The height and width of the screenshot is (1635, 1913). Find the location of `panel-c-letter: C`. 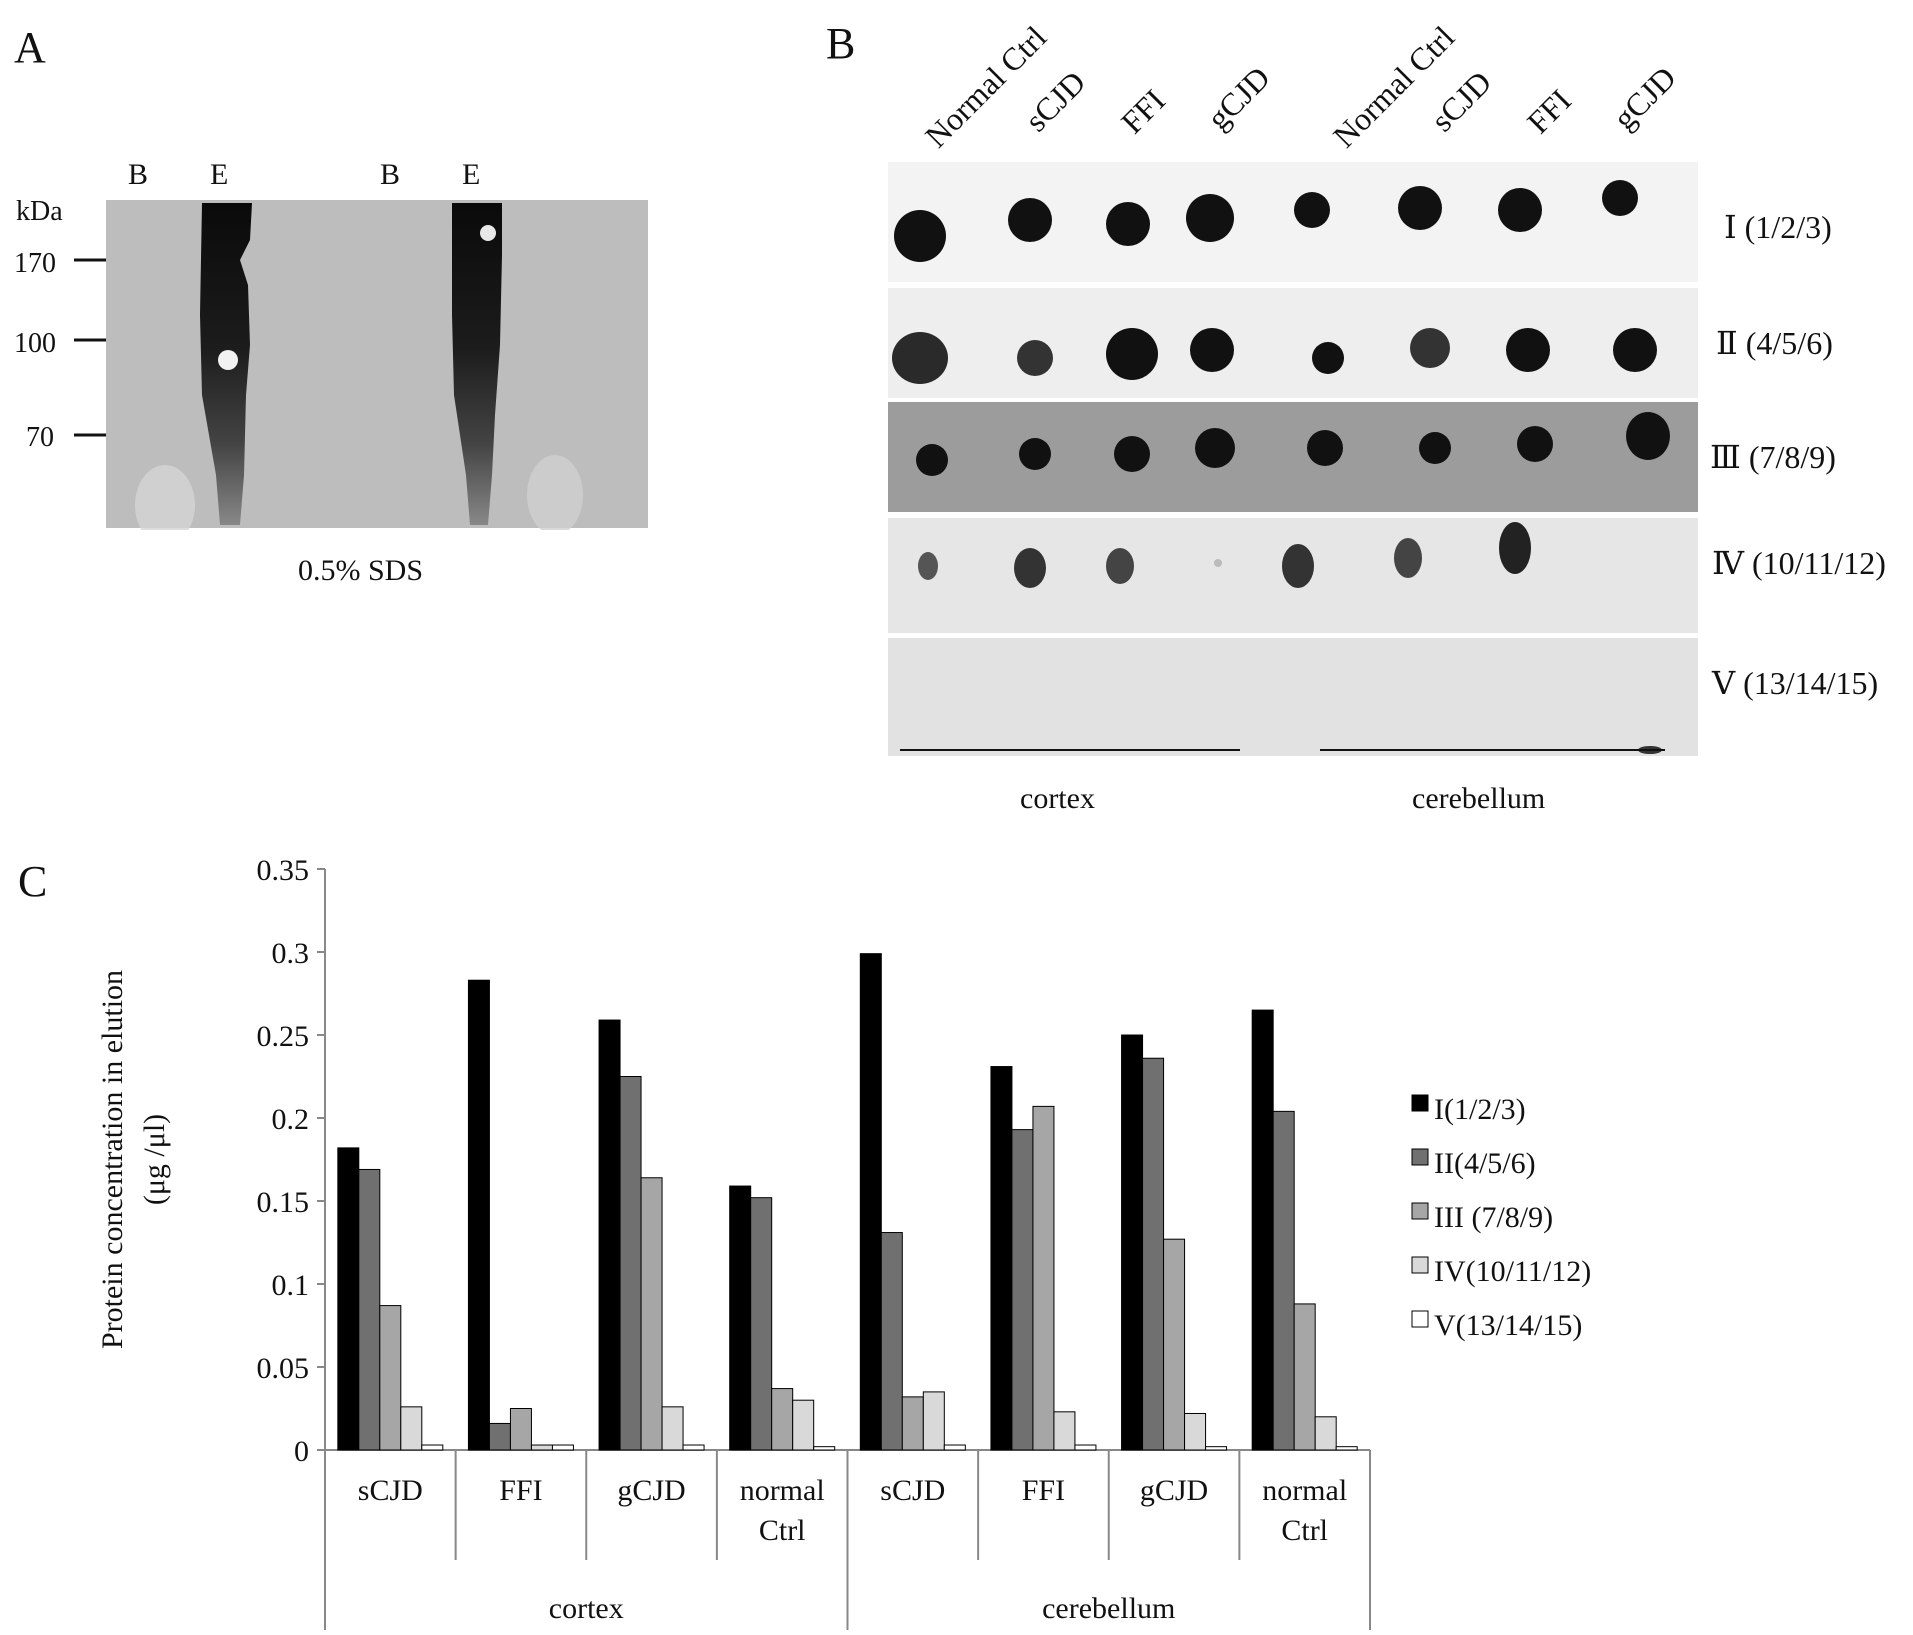

panel-c-letter: C is located at coordinates (33, 881).